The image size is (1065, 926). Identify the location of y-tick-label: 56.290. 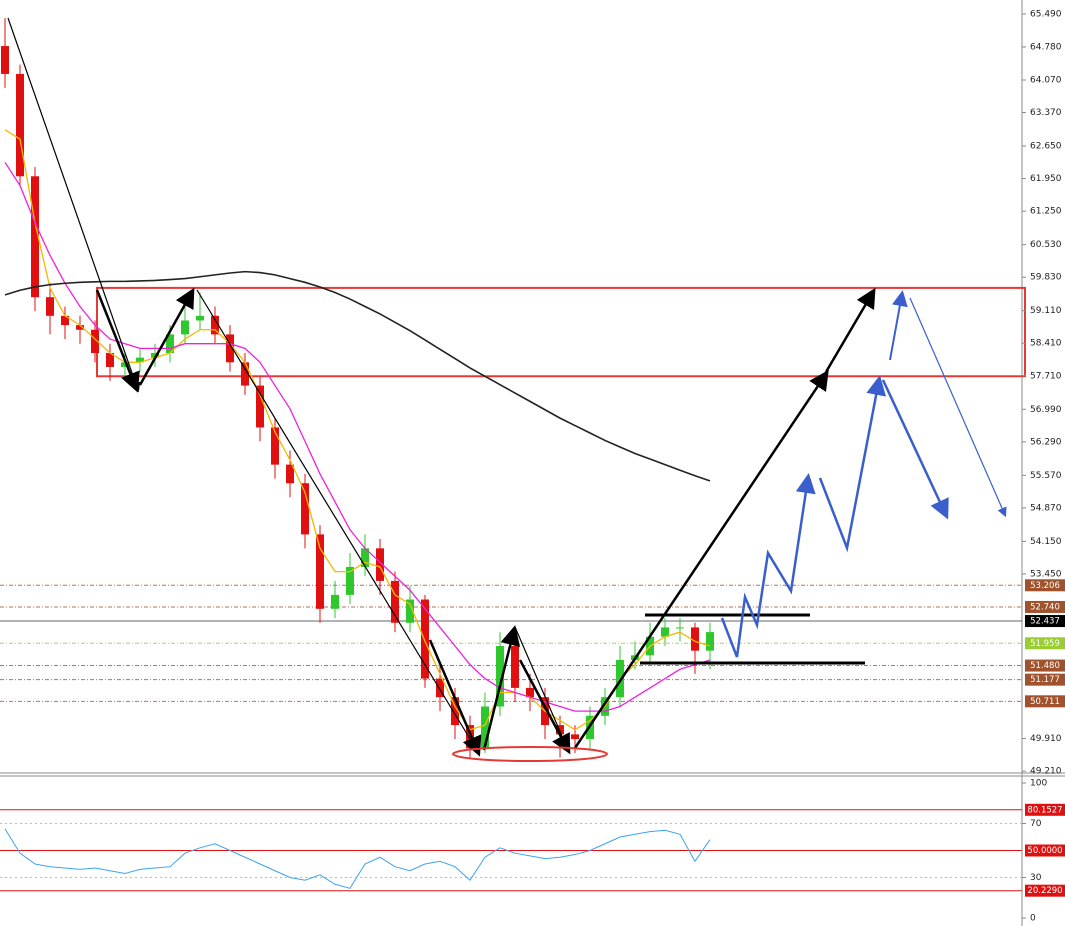
(1046, 442).